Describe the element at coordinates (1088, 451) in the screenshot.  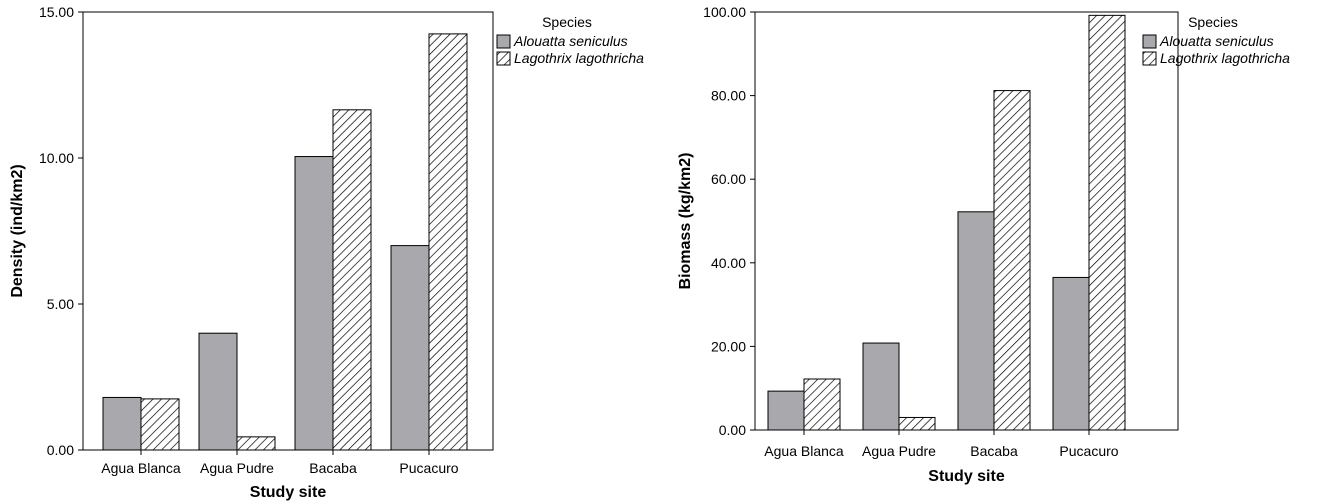
I see `biomass-category-label: Pucacuro` at that location.